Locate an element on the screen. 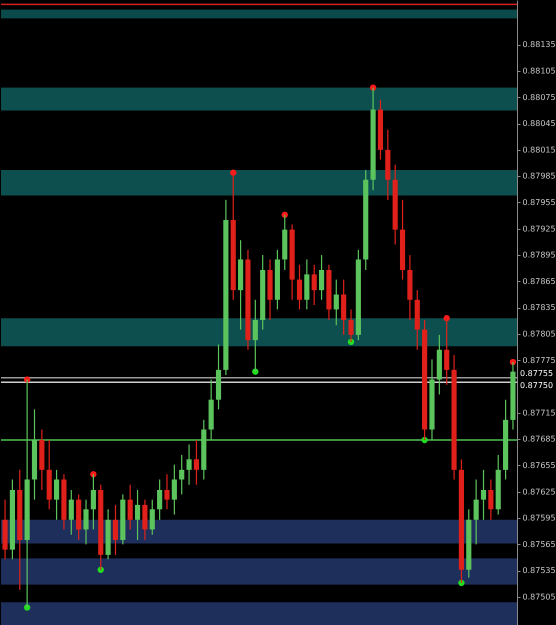 The height and width of the screenshot is (625, 556). ref-line-label: 0.87750 is located at coordinates (537, 385).